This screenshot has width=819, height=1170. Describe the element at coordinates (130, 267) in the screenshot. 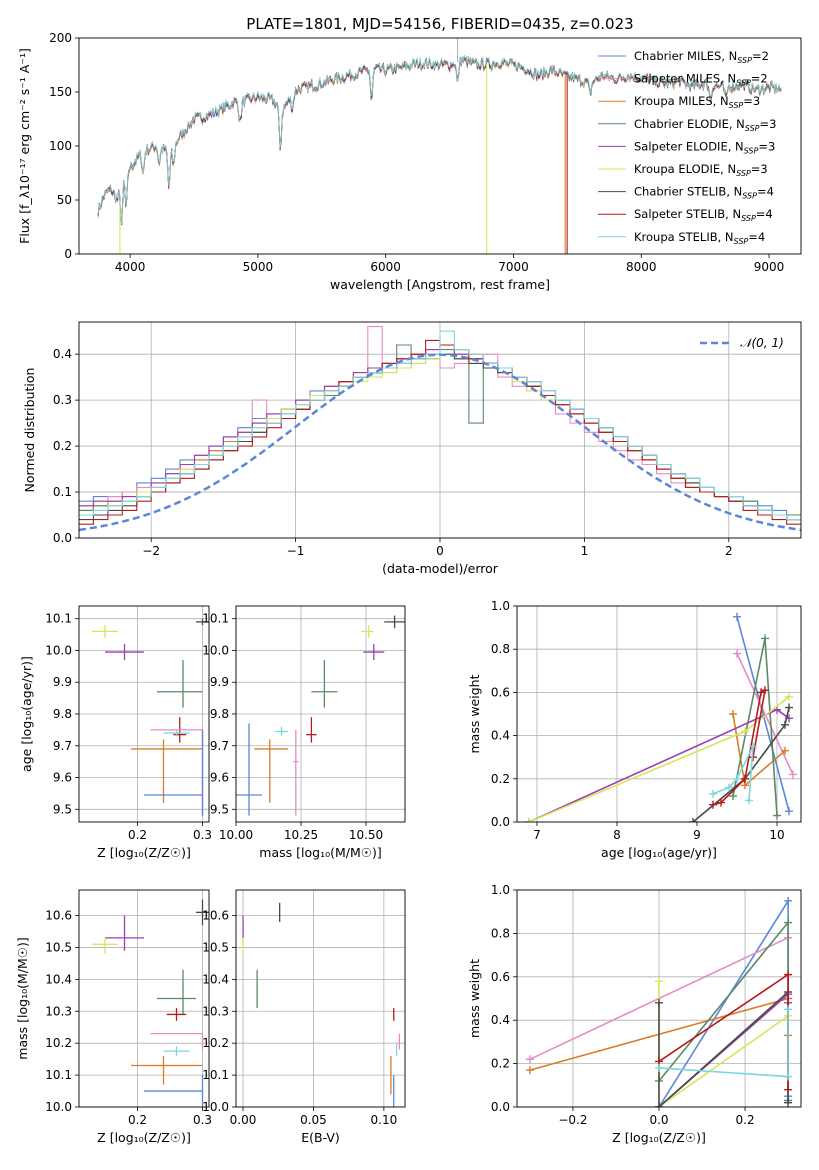

I see `x-tick-label: 4000` at that location.